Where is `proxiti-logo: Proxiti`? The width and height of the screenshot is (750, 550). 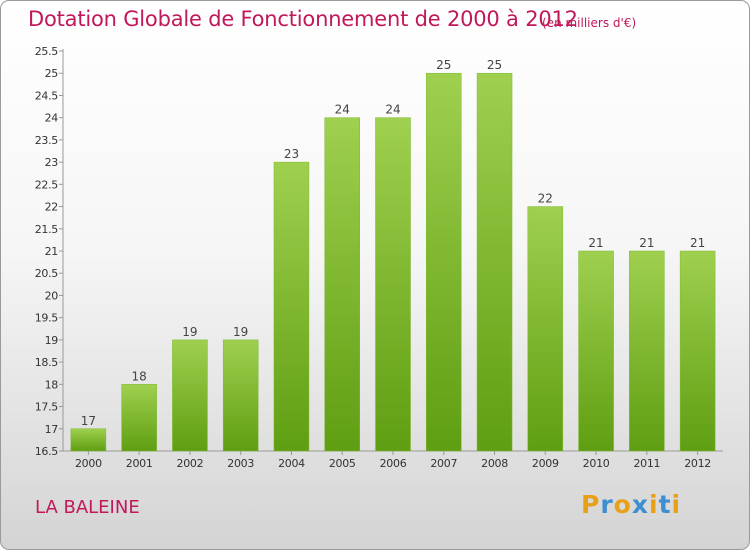
proxiti-logo: Proxiti is located at coordinates (631, 504).